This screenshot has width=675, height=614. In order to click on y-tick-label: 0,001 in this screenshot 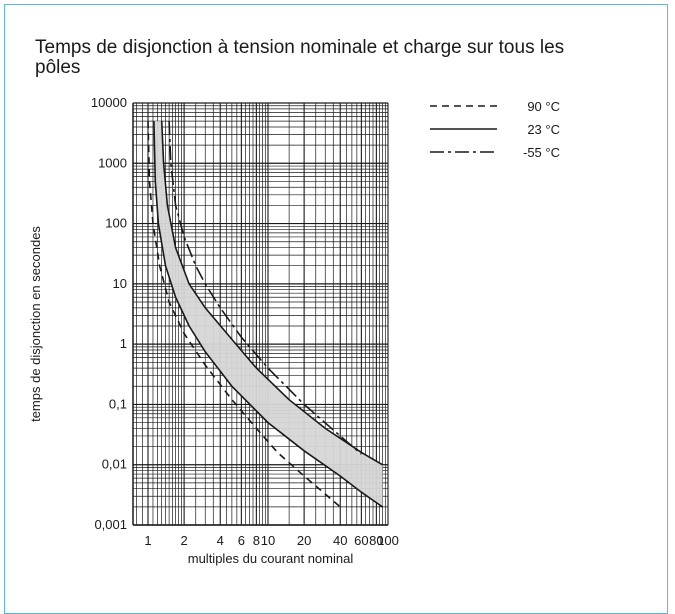, I will do `click(110, 524)`.